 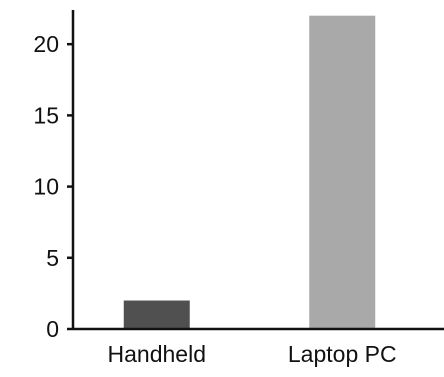 What do you see at coordinates (342, 172) in the screenshot?
I see `bar-laptop-pc` at bounding box center [342, 172].